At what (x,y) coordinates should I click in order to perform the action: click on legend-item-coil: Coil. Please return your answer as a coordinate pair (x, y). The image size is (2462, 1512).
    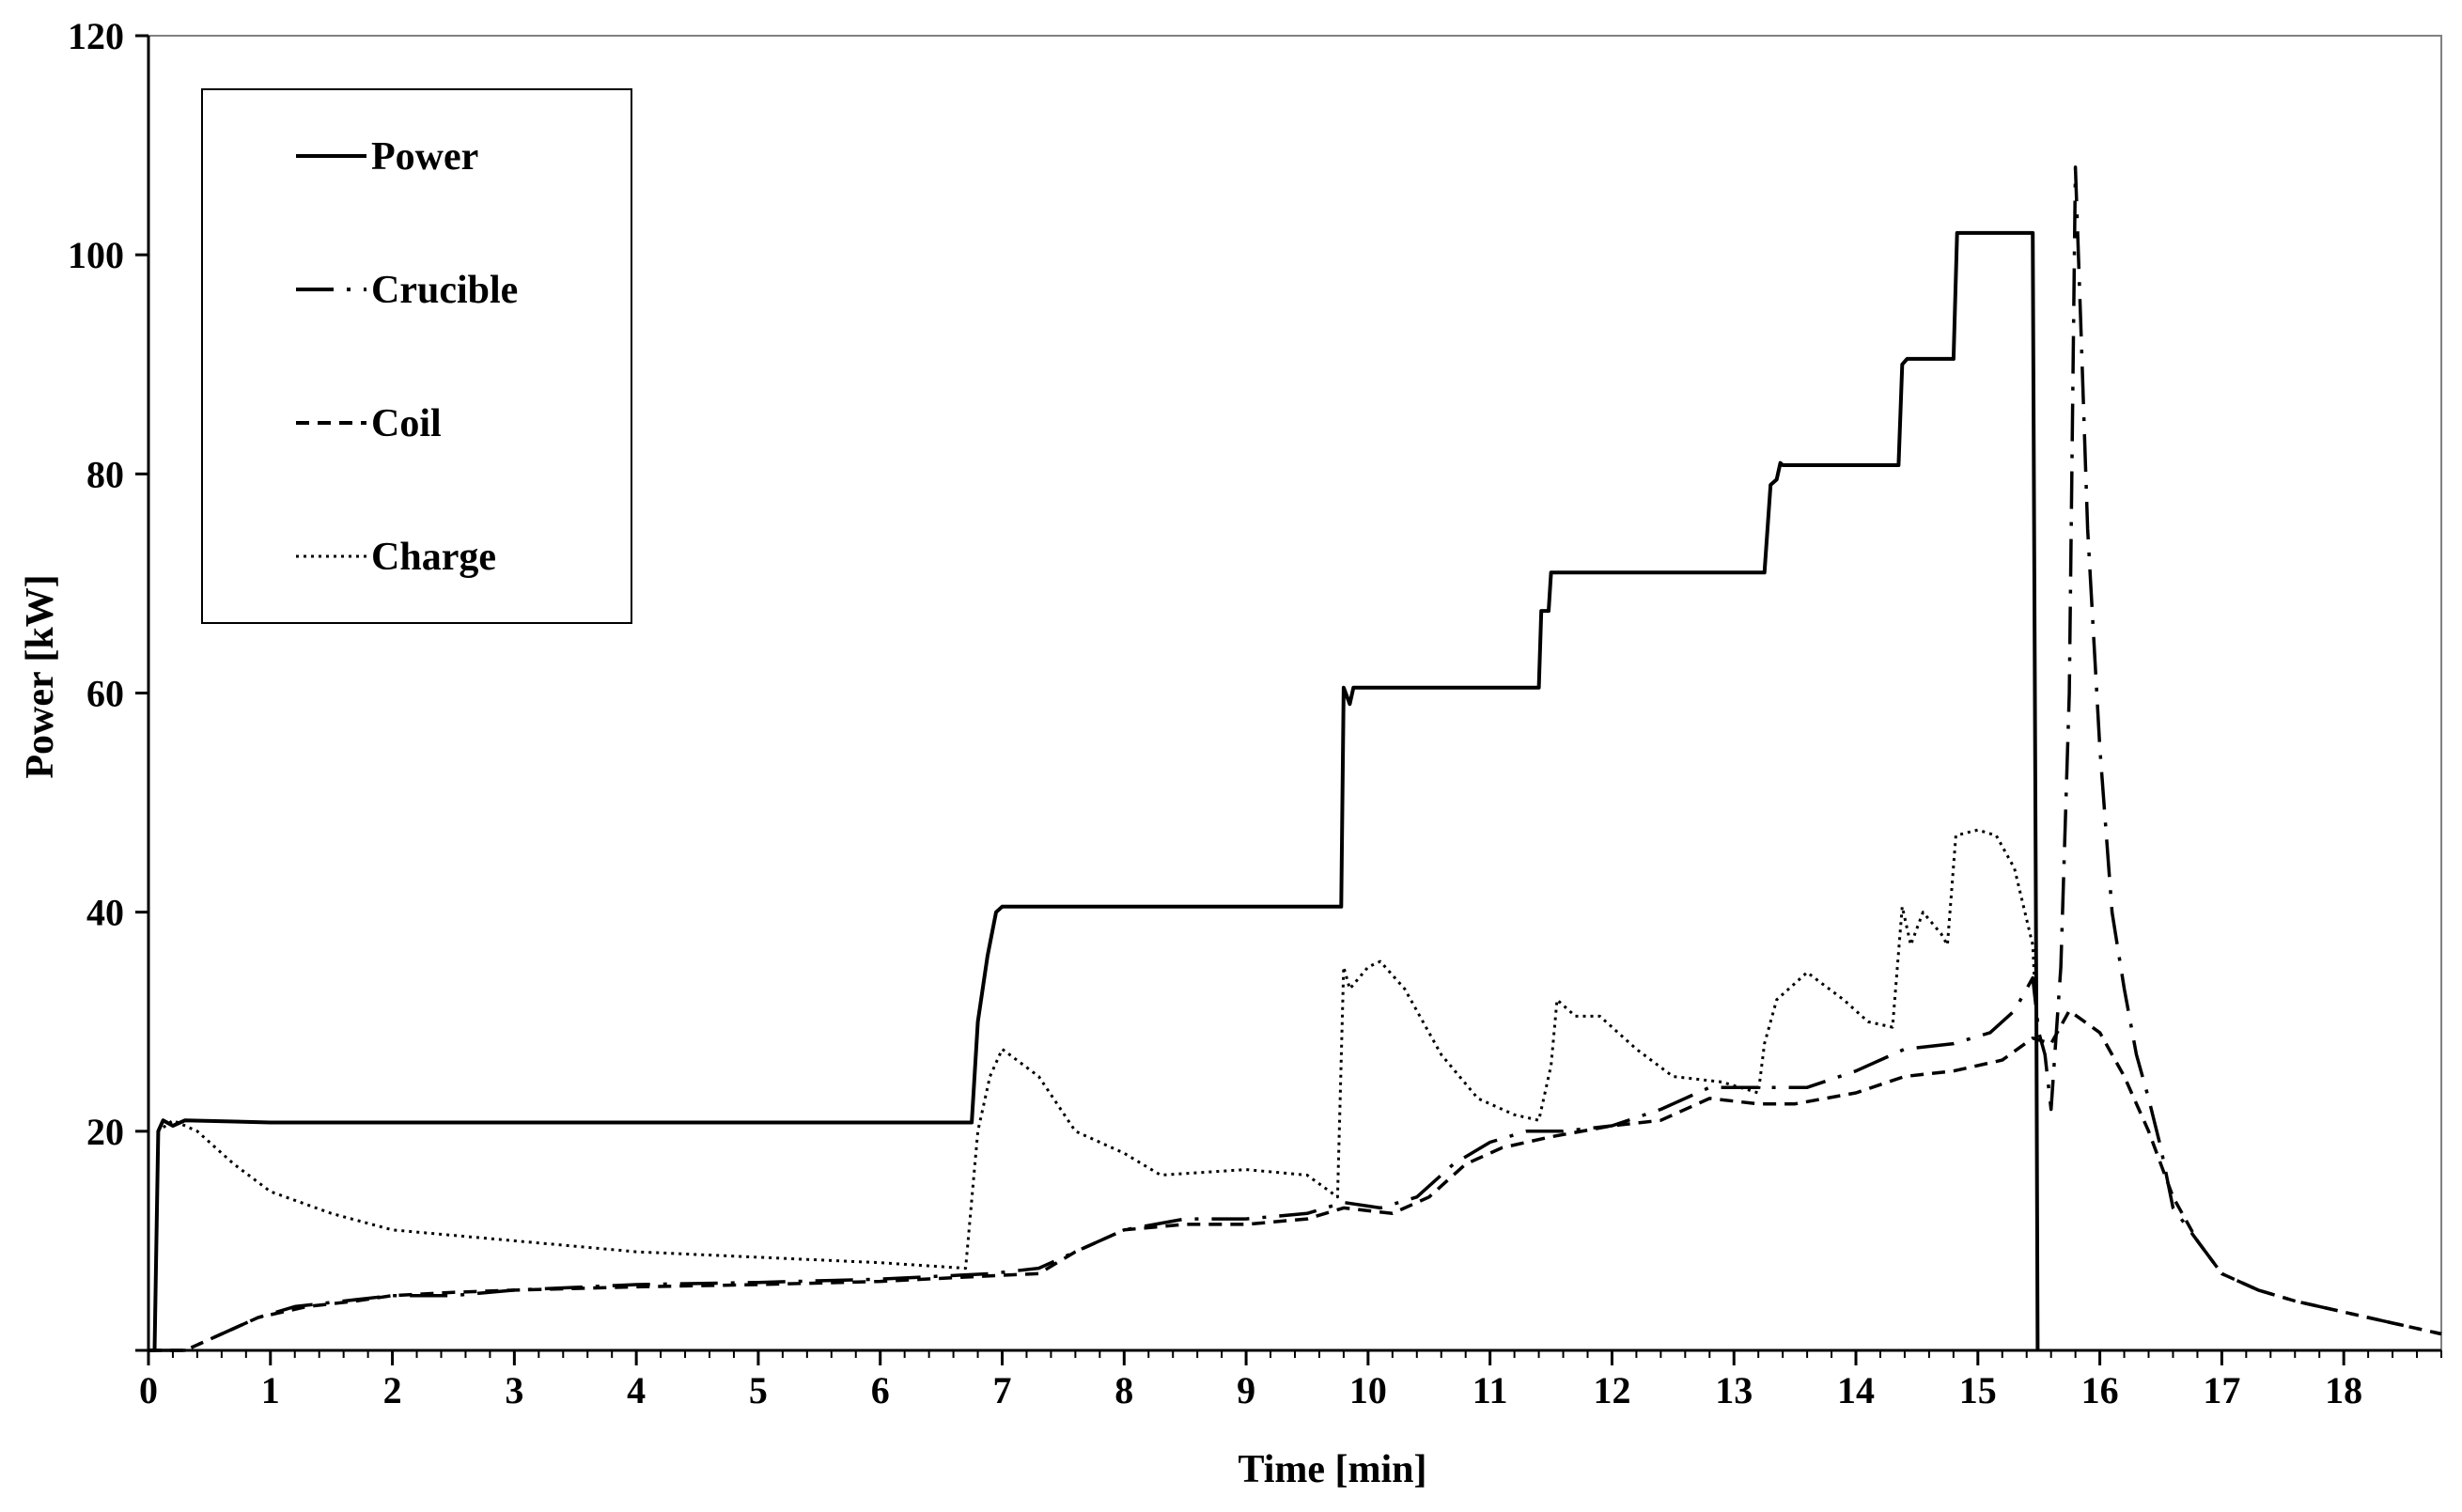
    Looking at the image, I should click on (369, 423).